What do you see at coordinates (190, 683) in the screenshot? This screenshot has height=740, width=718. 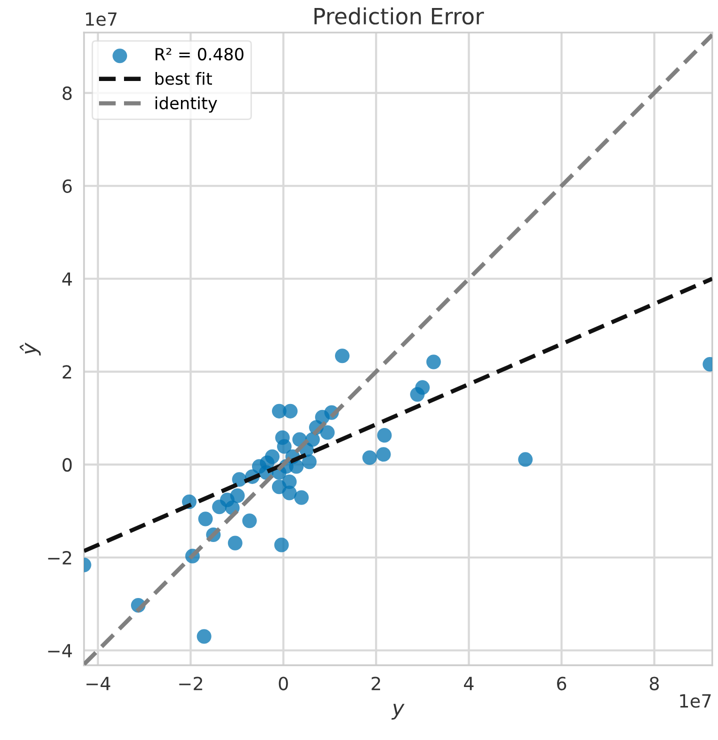 I see `x-tick-label: −2` at bounding box center [190, 683].